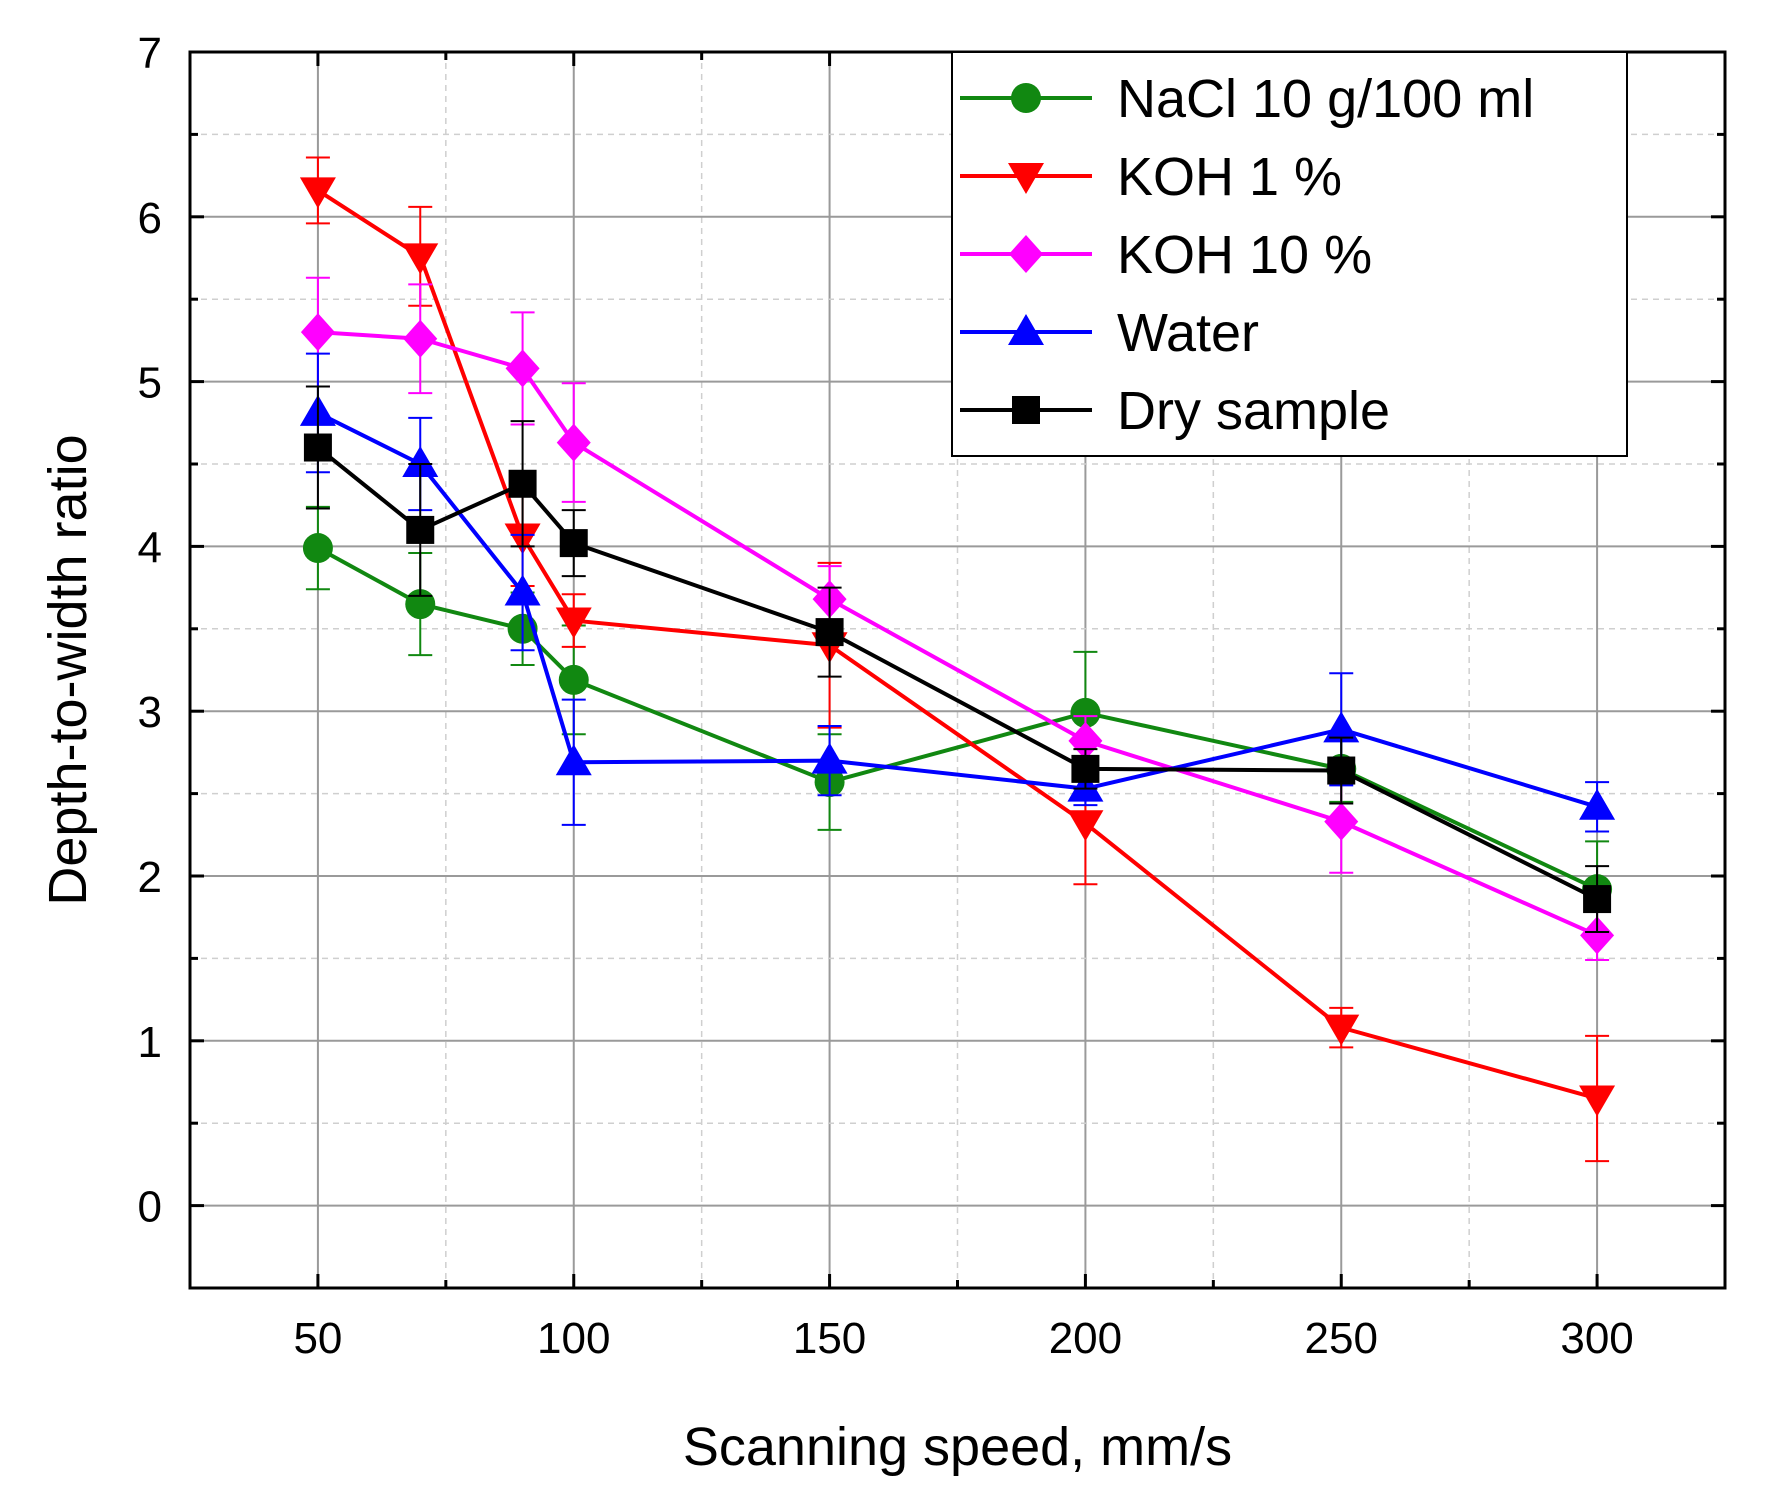  What do you see at coordinates (573, 1338) in the screenshot?
I see `x-tick-label: 100` at bounding box center [573, 1338].